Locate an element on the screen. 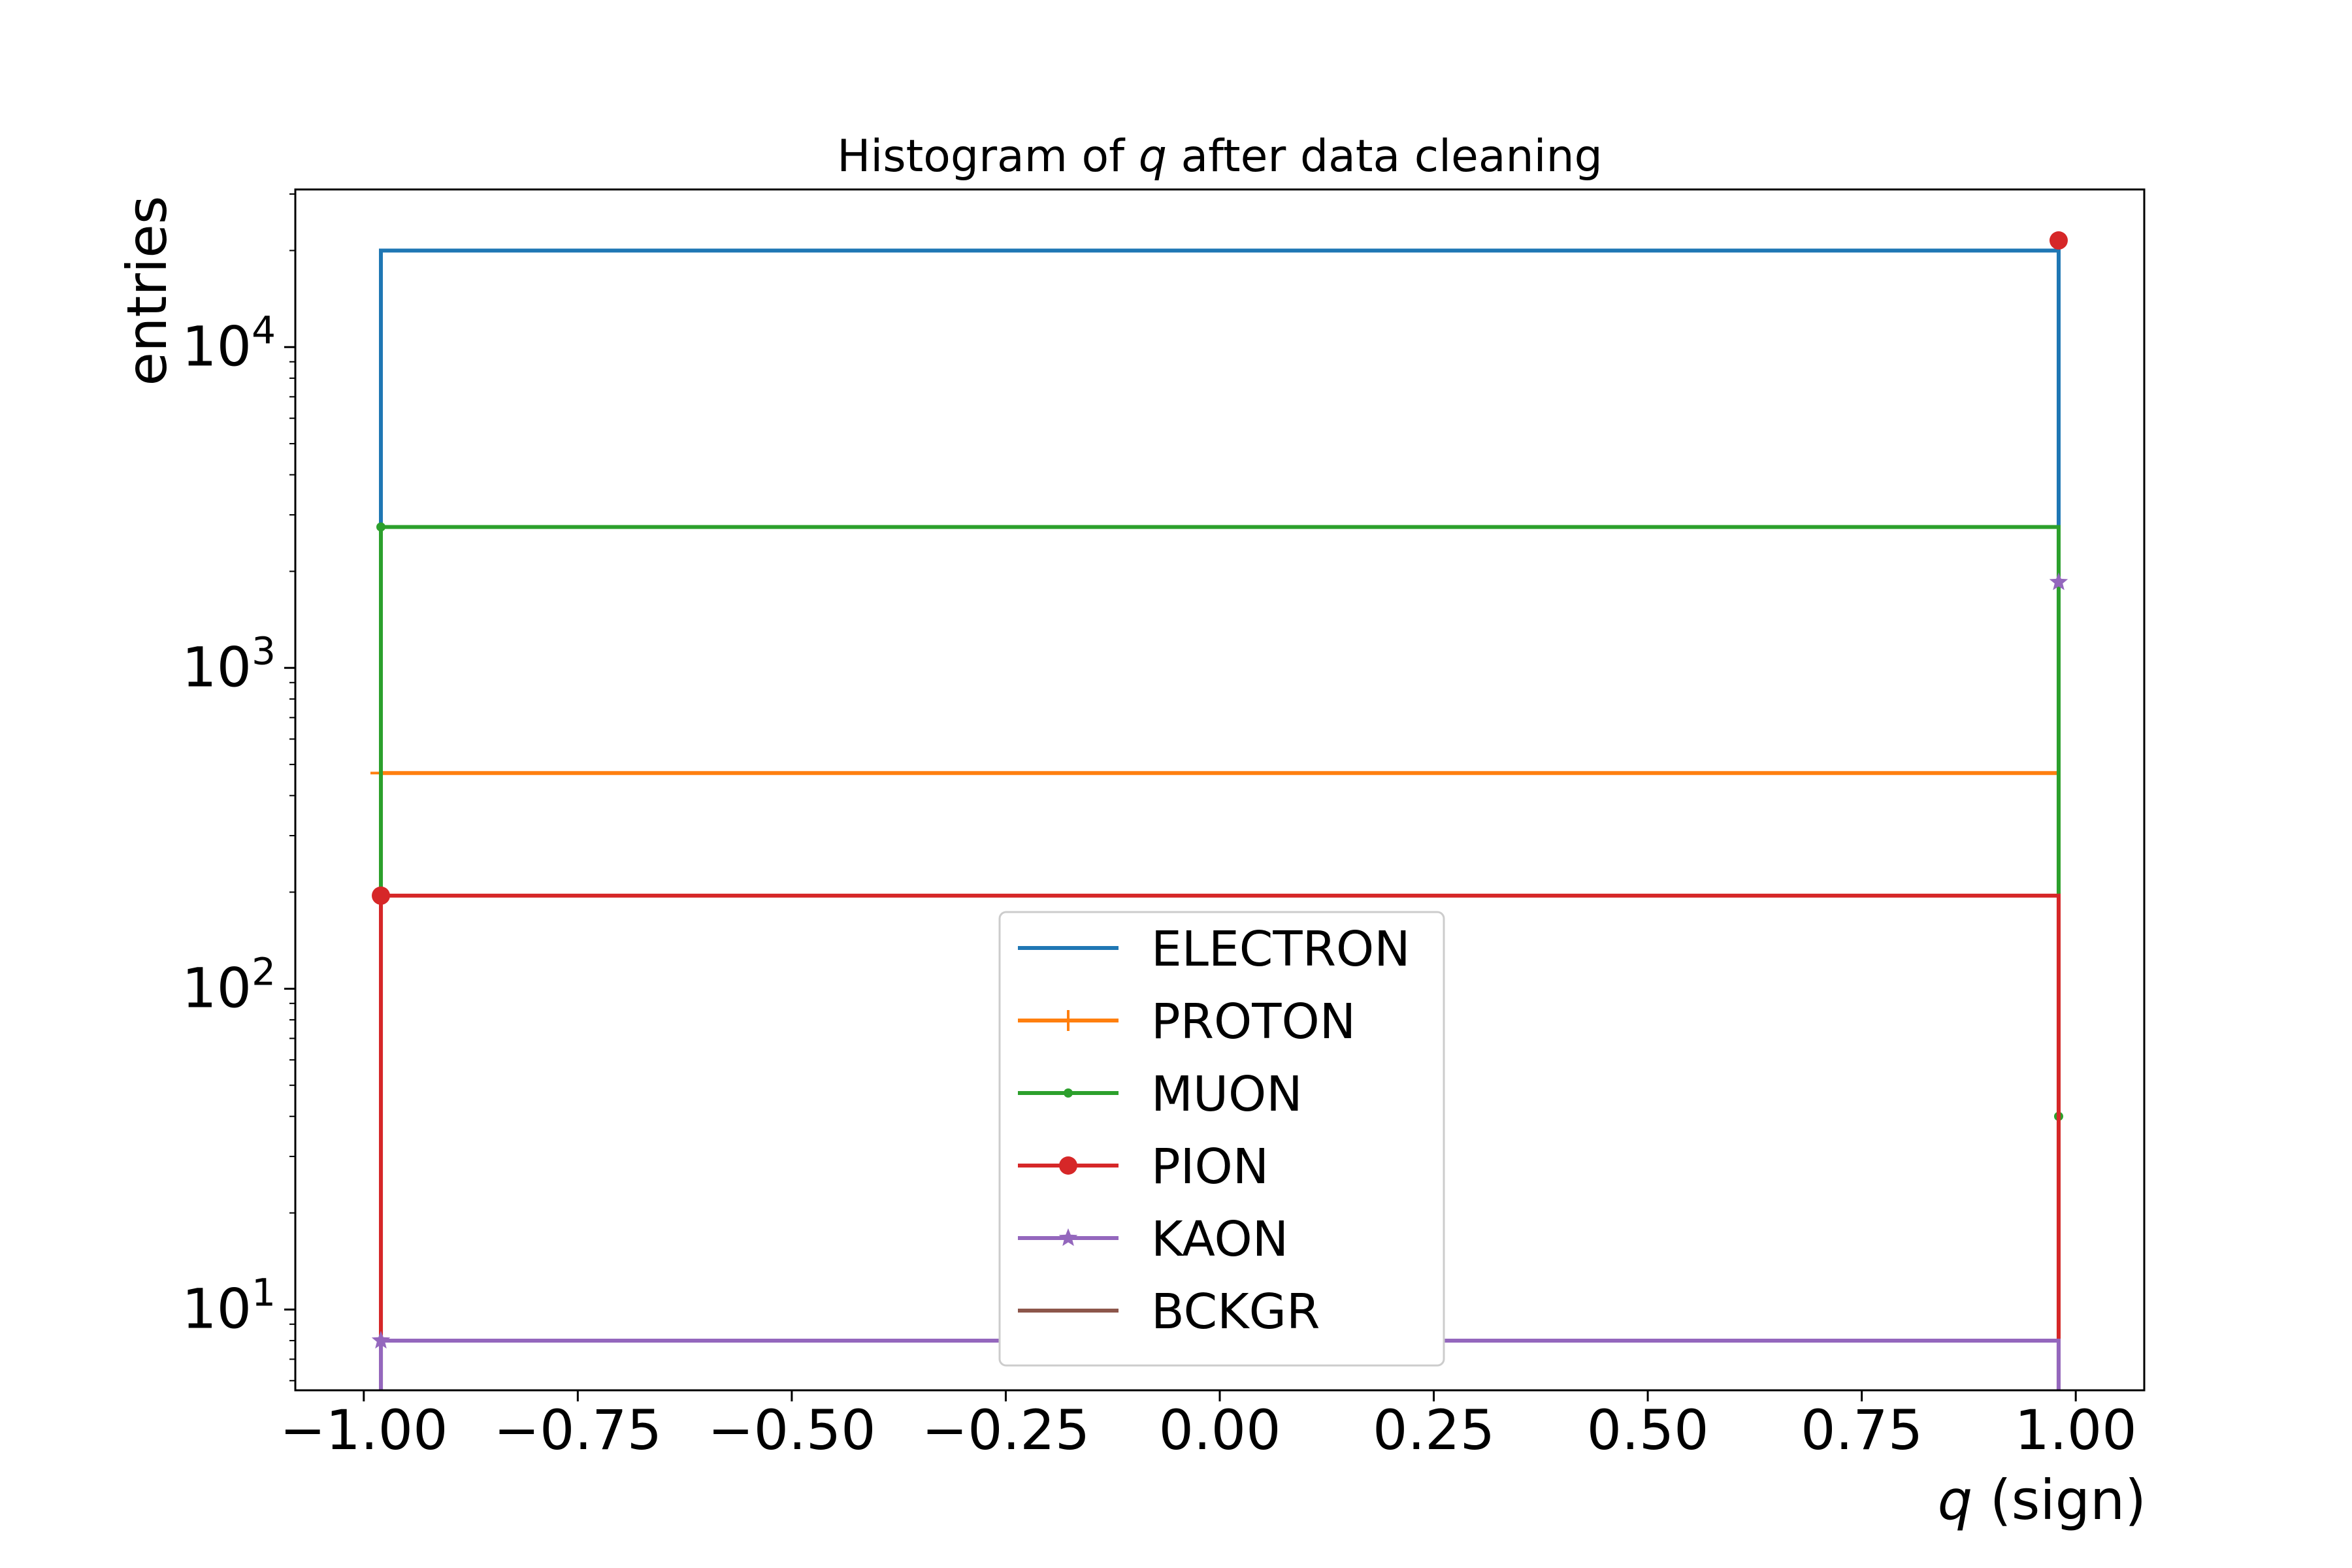 This screenshot has height=1568, width=2352. y-tick-exponent: 4 is located at coordinates (264, 330).